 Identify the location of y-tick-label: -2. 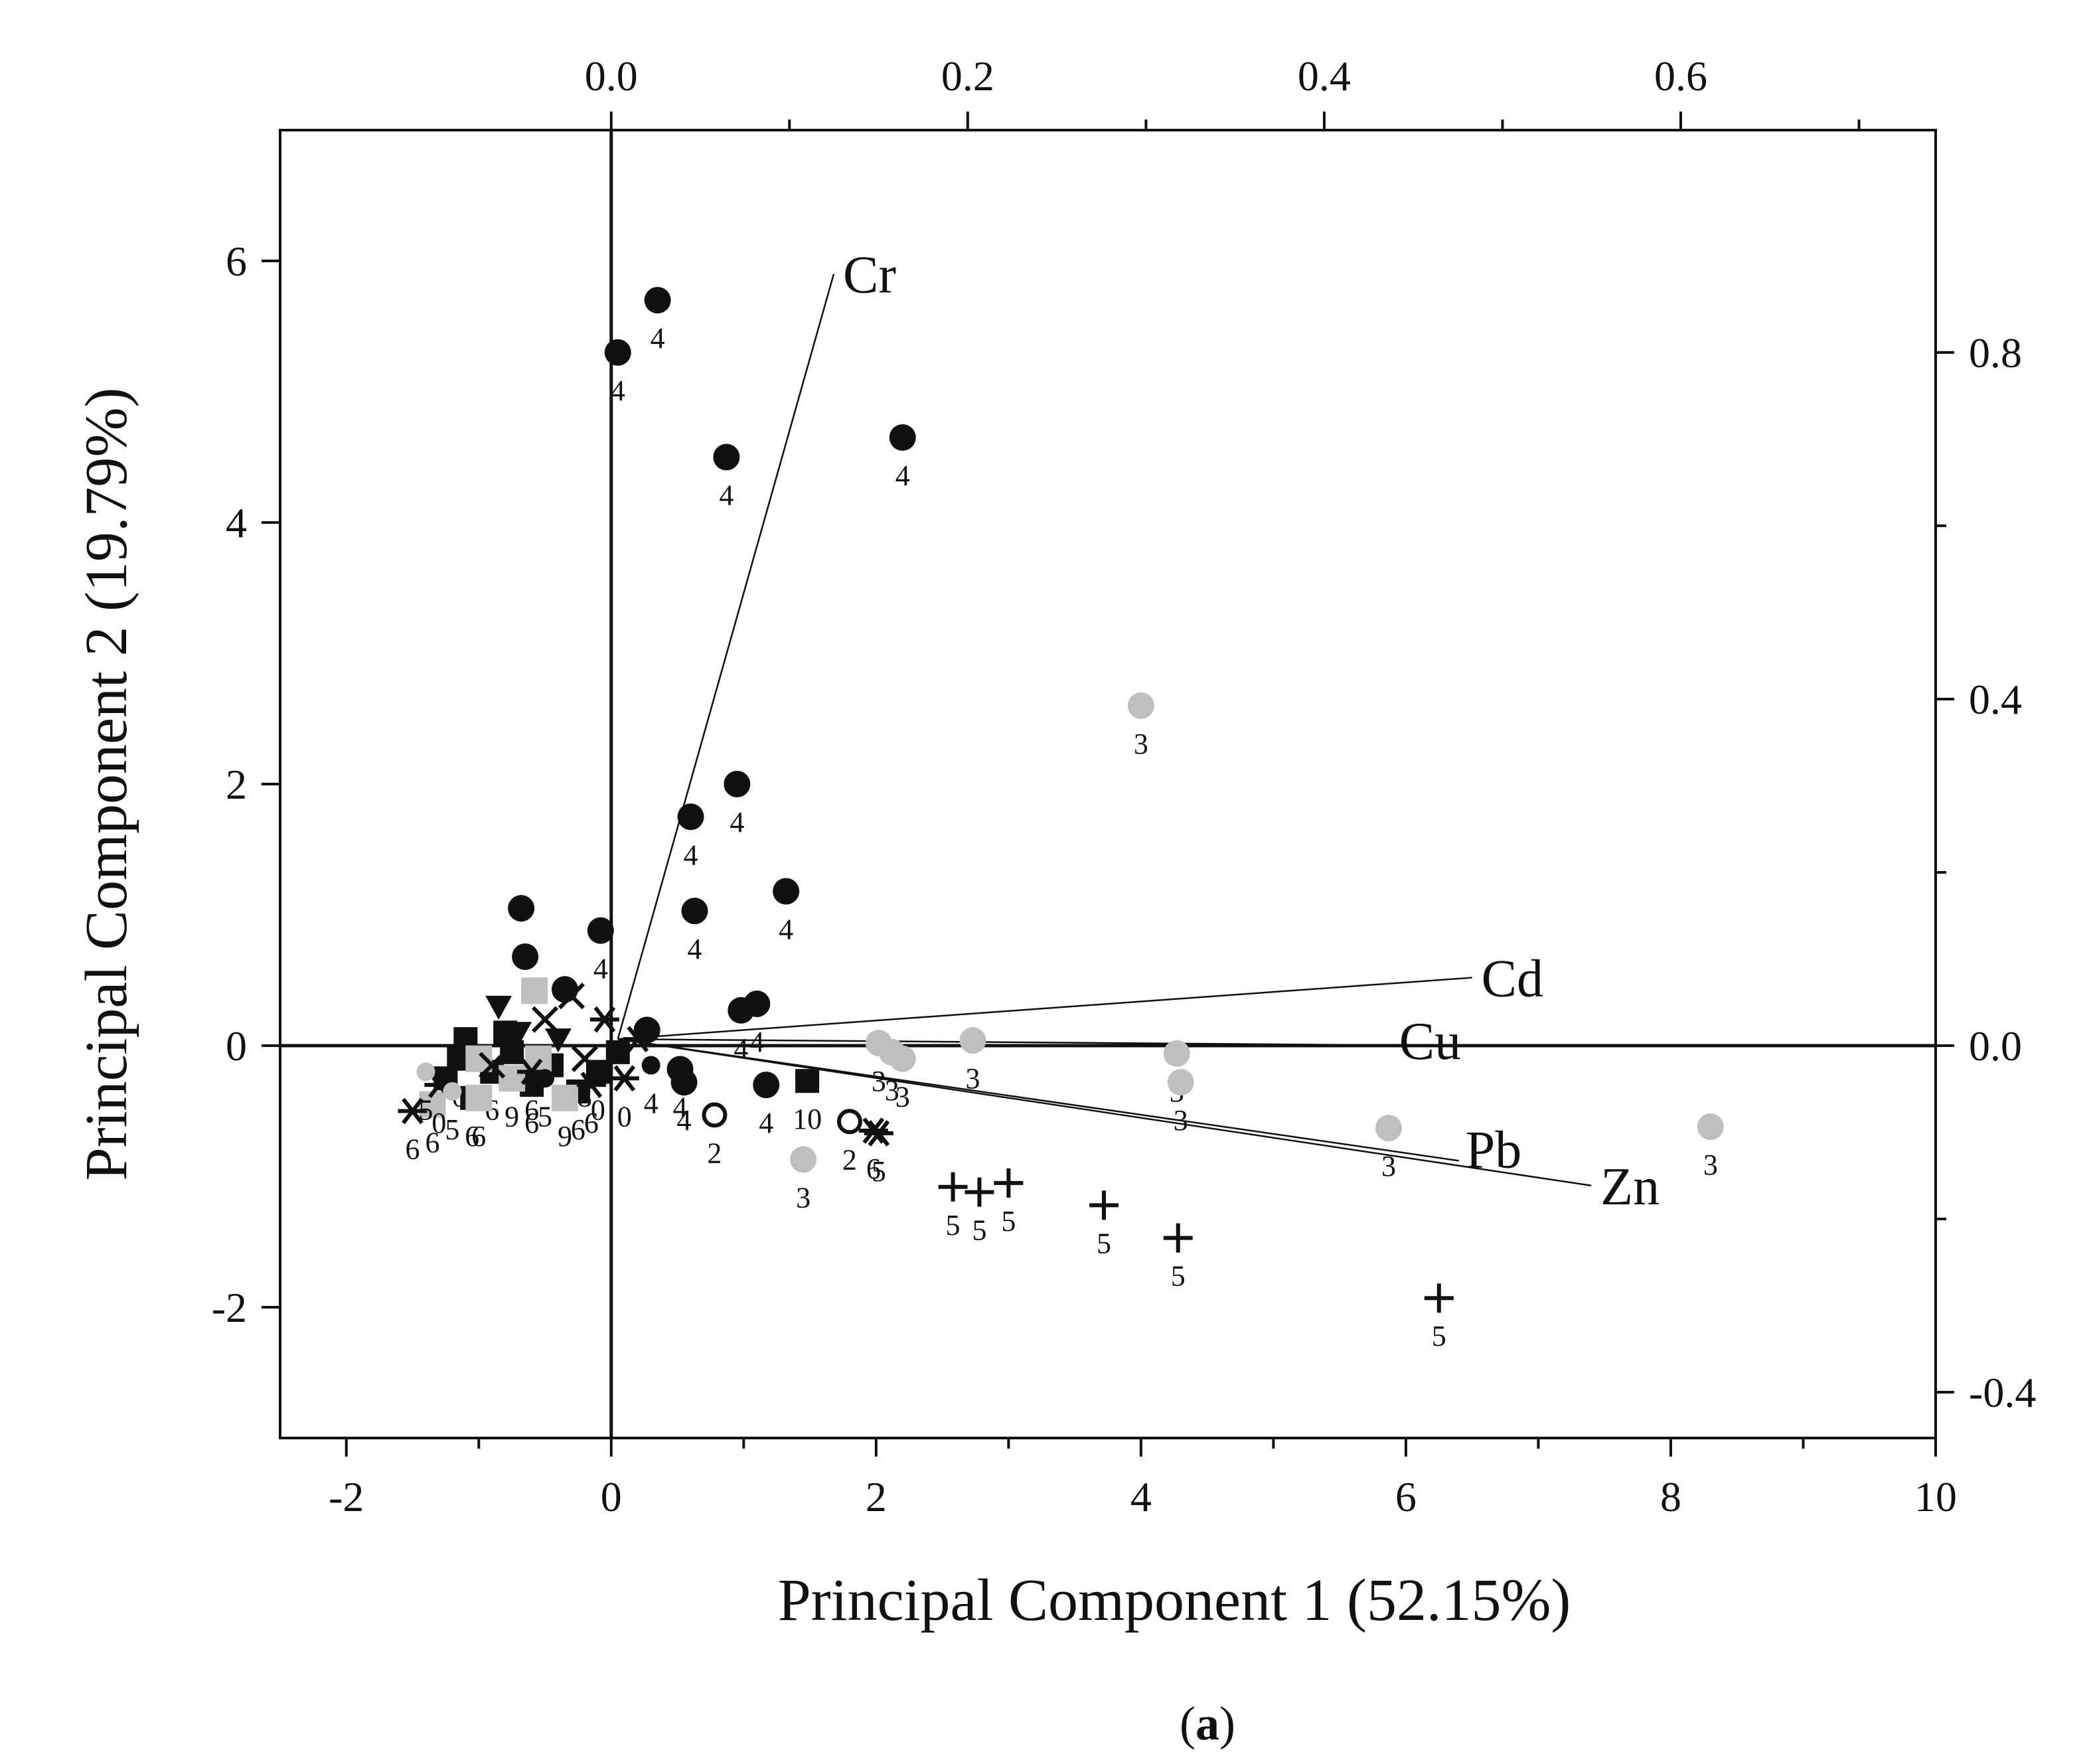
(229, 1307).